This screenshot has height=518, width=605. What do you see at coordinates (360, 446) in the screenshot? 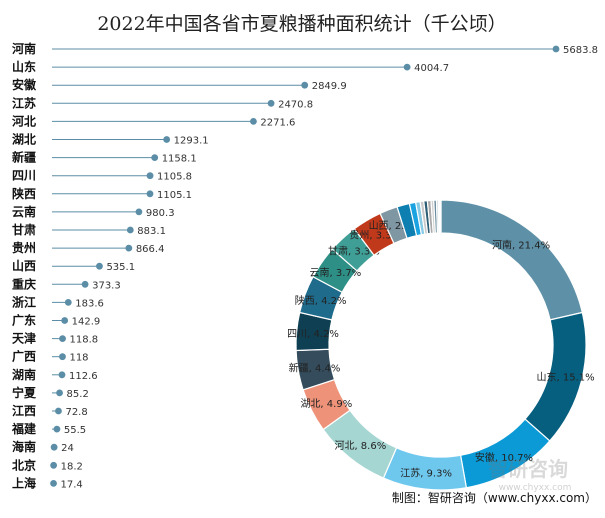
I see `slice-label: 河北, 8.6%` at bounding box center [360, 446].